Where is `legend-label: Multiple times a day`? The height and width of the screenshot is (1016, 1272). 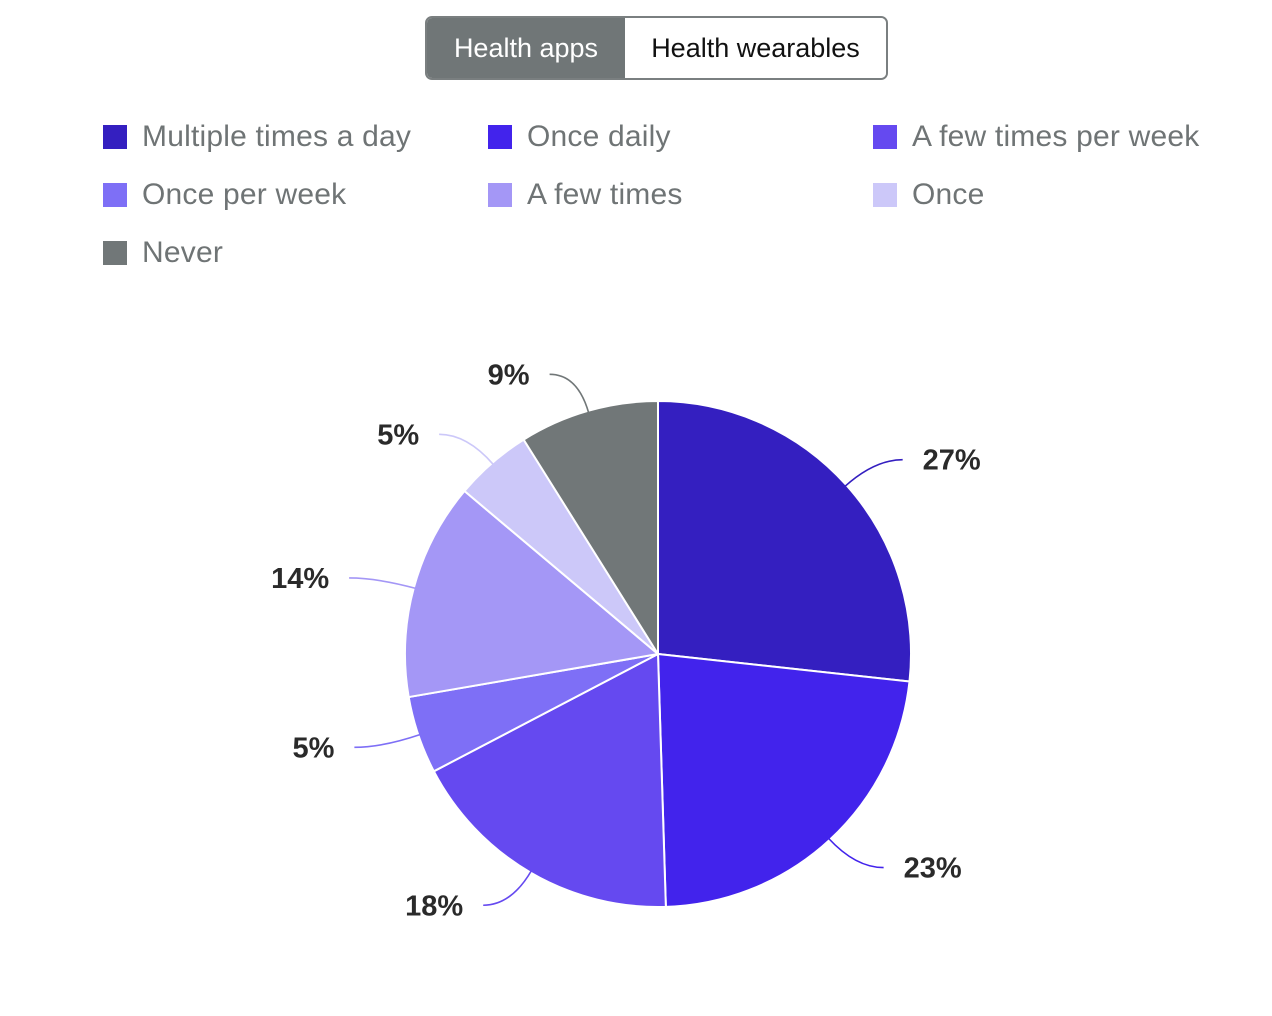
legend-label: Multiple times a day is located at coordinates (277, 136).